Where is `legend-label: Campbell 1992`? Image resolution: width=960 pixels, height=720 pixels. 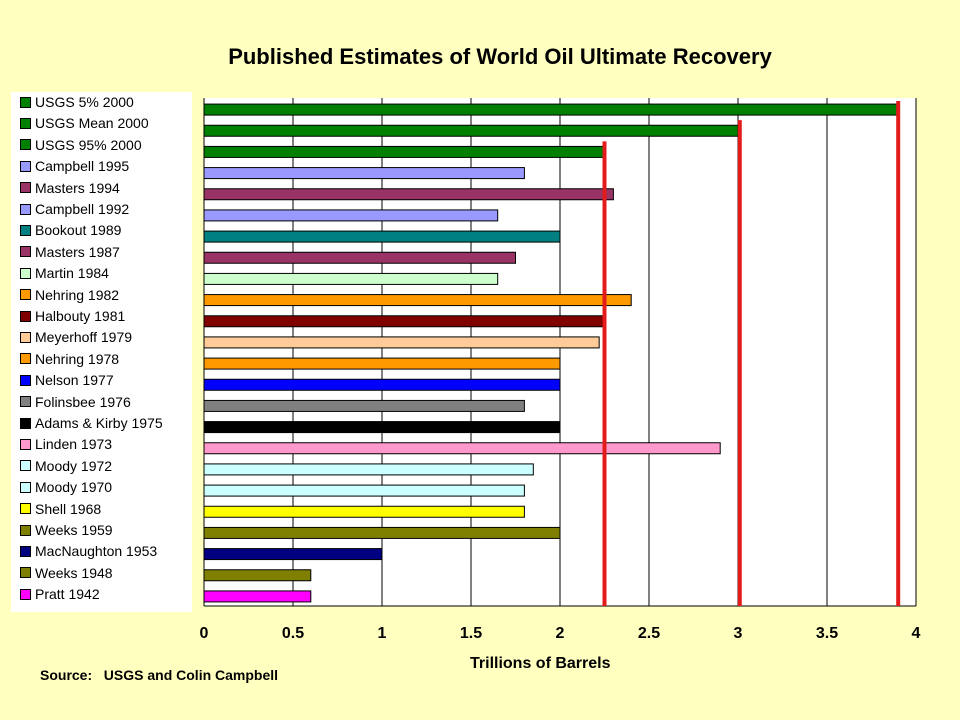 legend-label: Campbell 1992 is located at coordinates (82, 209).